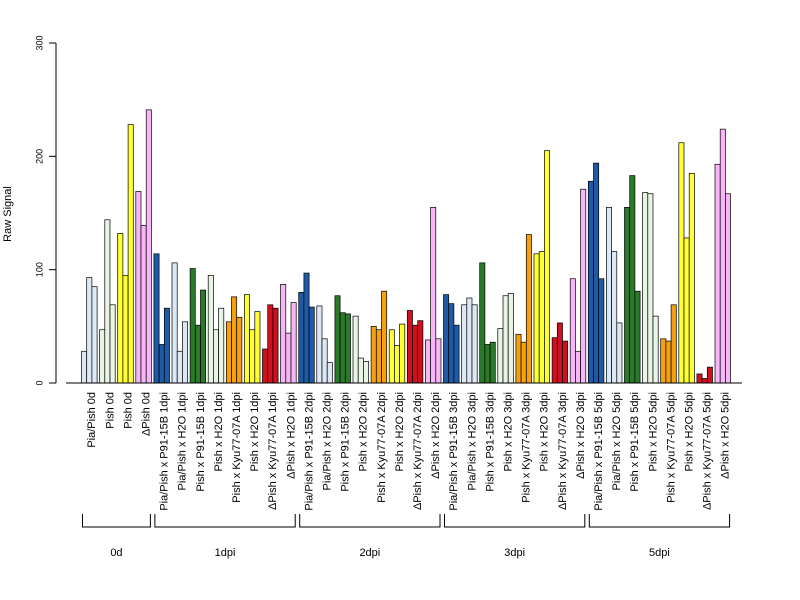 The width and height of the screenshot is (800, 600). Describe the element at coordinates (39, 269) in the screenshot. I see `y-tick-label: 100` at that location.